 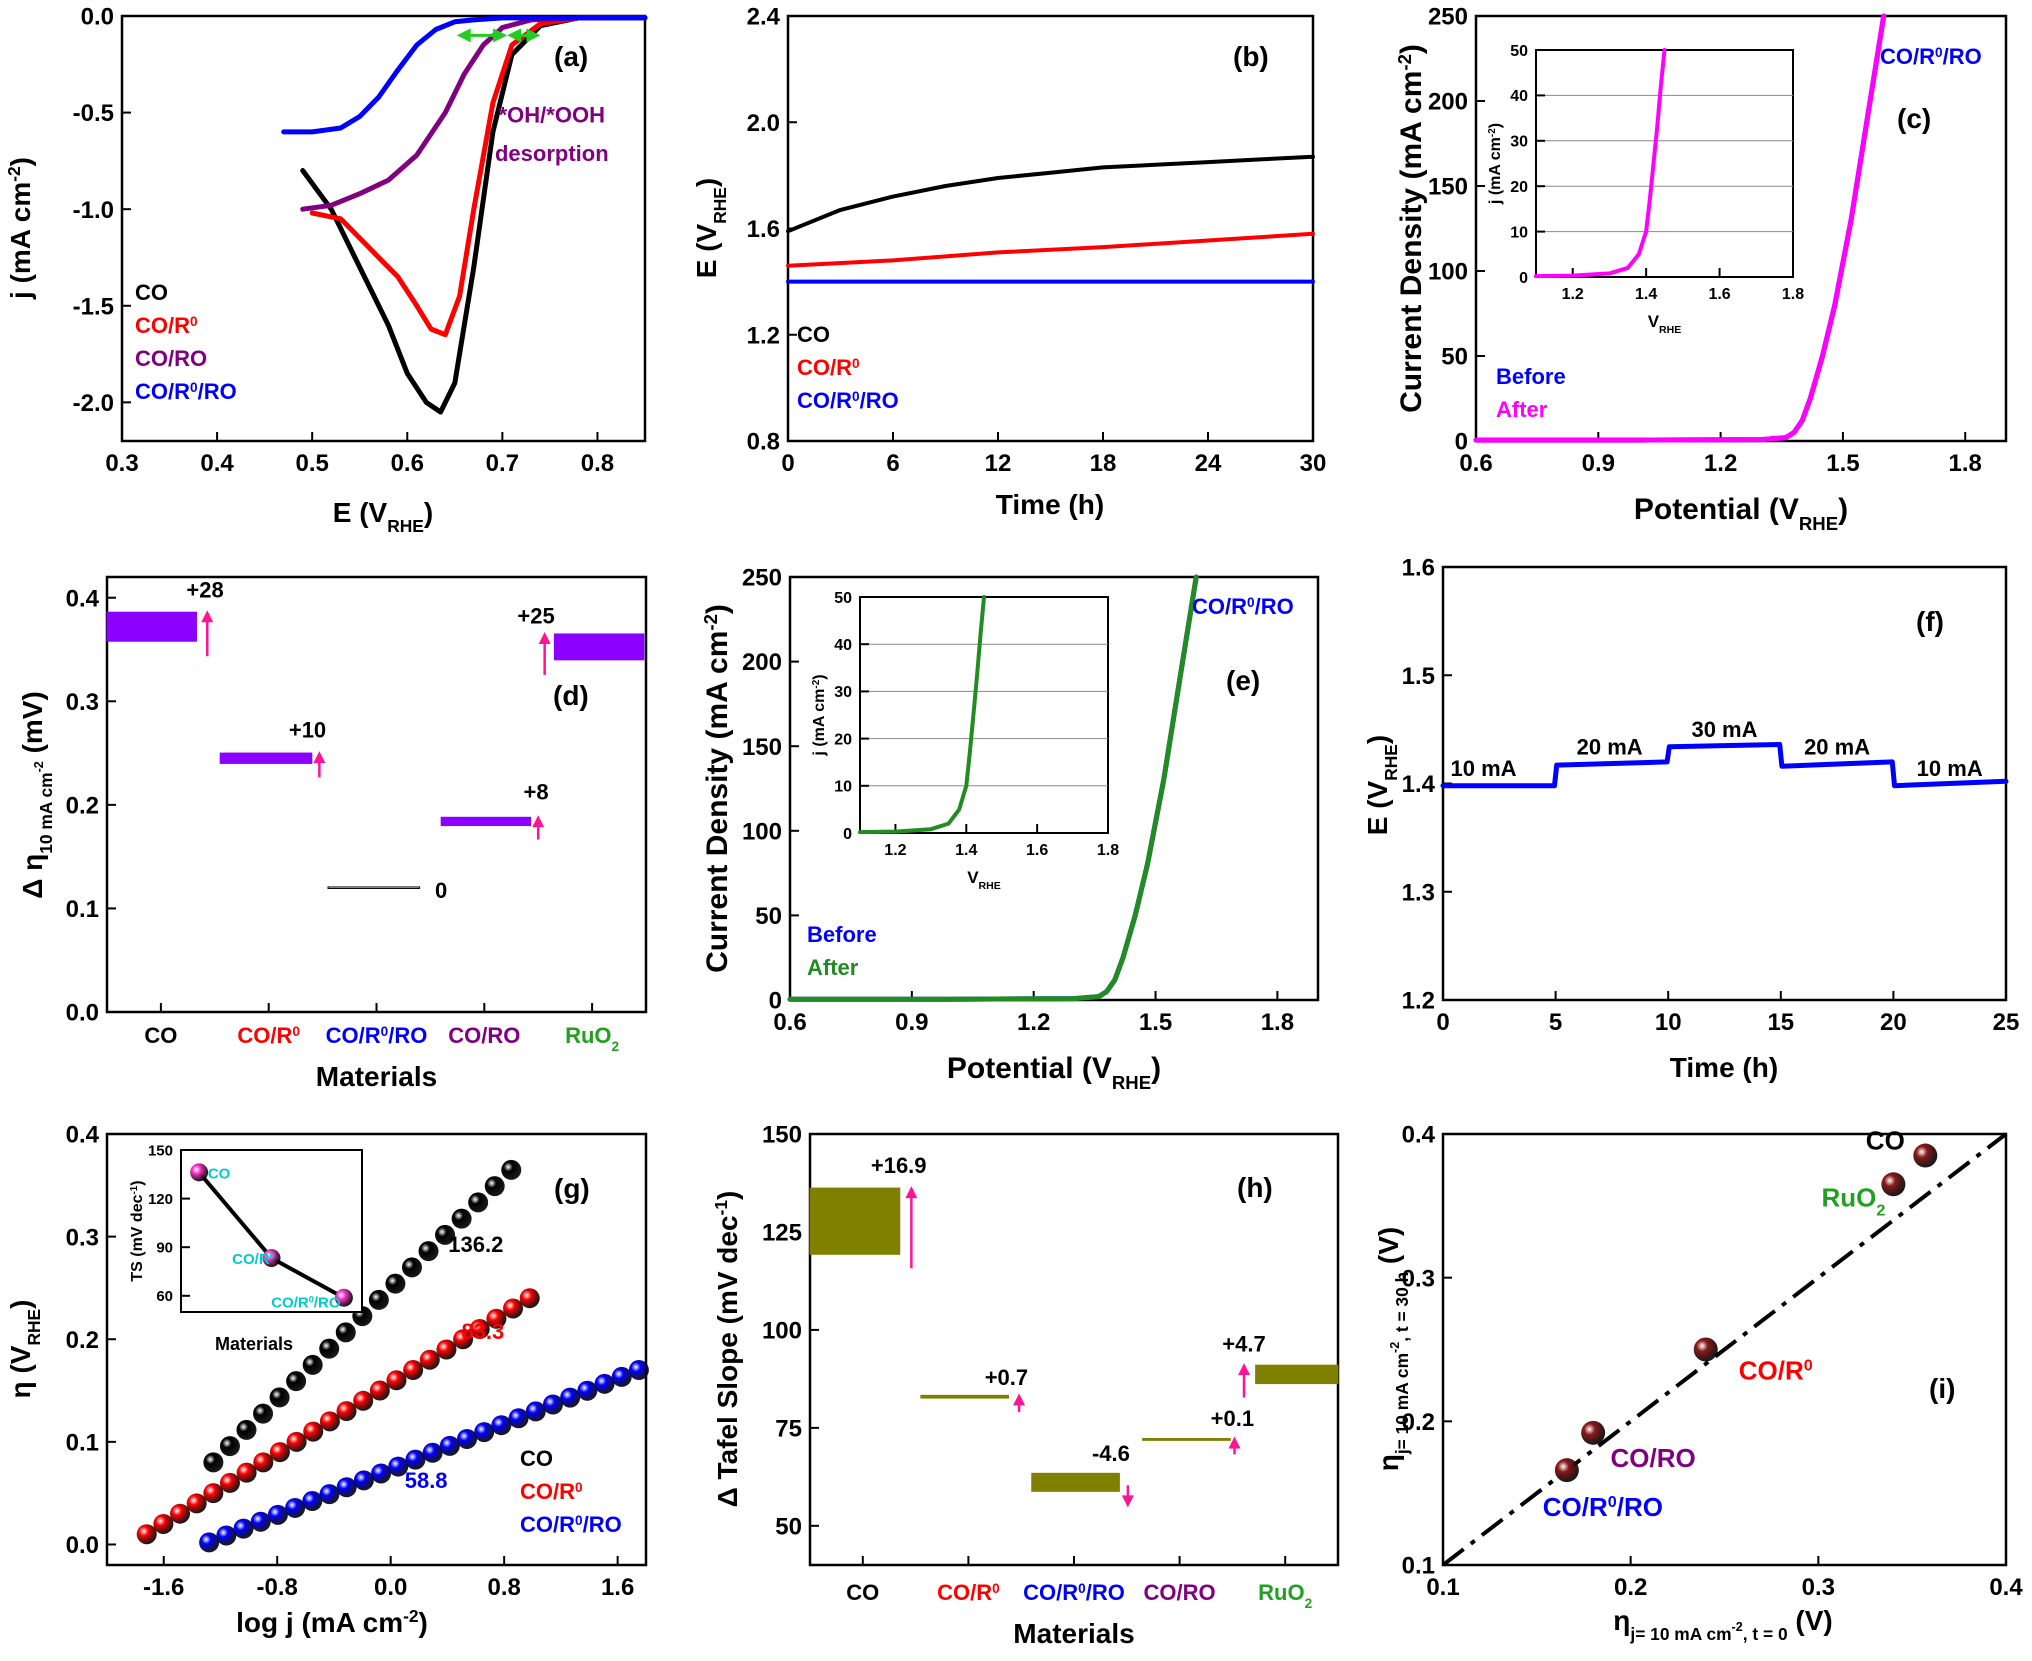 What do you see at coordinates (219, 1173) in the screenshot?
I see `inset-point-label: CO` at bounding box center [219, 1173].